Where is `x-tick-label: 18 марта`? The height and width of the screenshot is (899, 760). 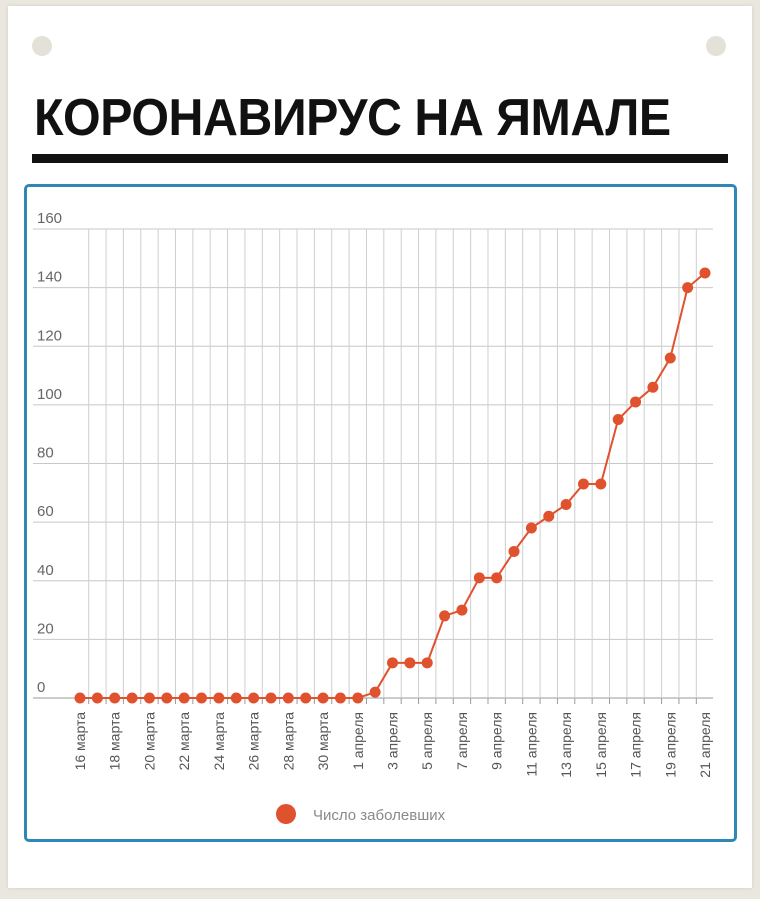 x-tick-label: 18 марта is located at coordinates (115, 741).